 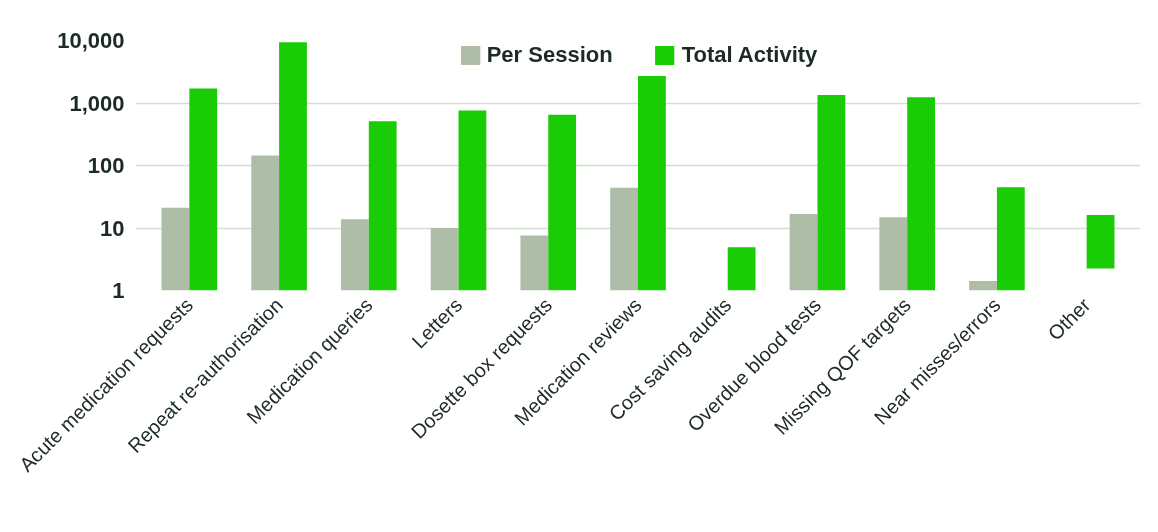 What do you see at coordinates (112, 228) in the screenshot?
I see `y-tick-label: 10` at bounding box center [112, 228].